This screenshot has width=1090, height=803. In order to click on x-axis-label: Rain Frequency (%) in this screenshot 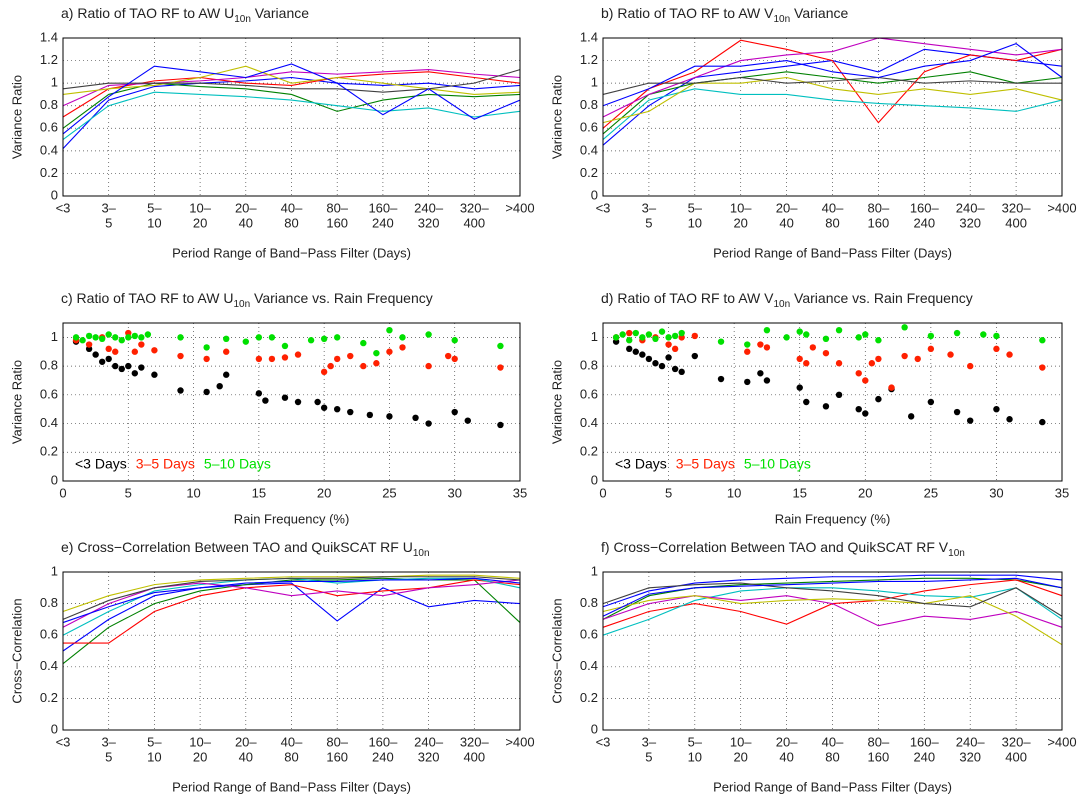, I will do `click(292, 518)`.